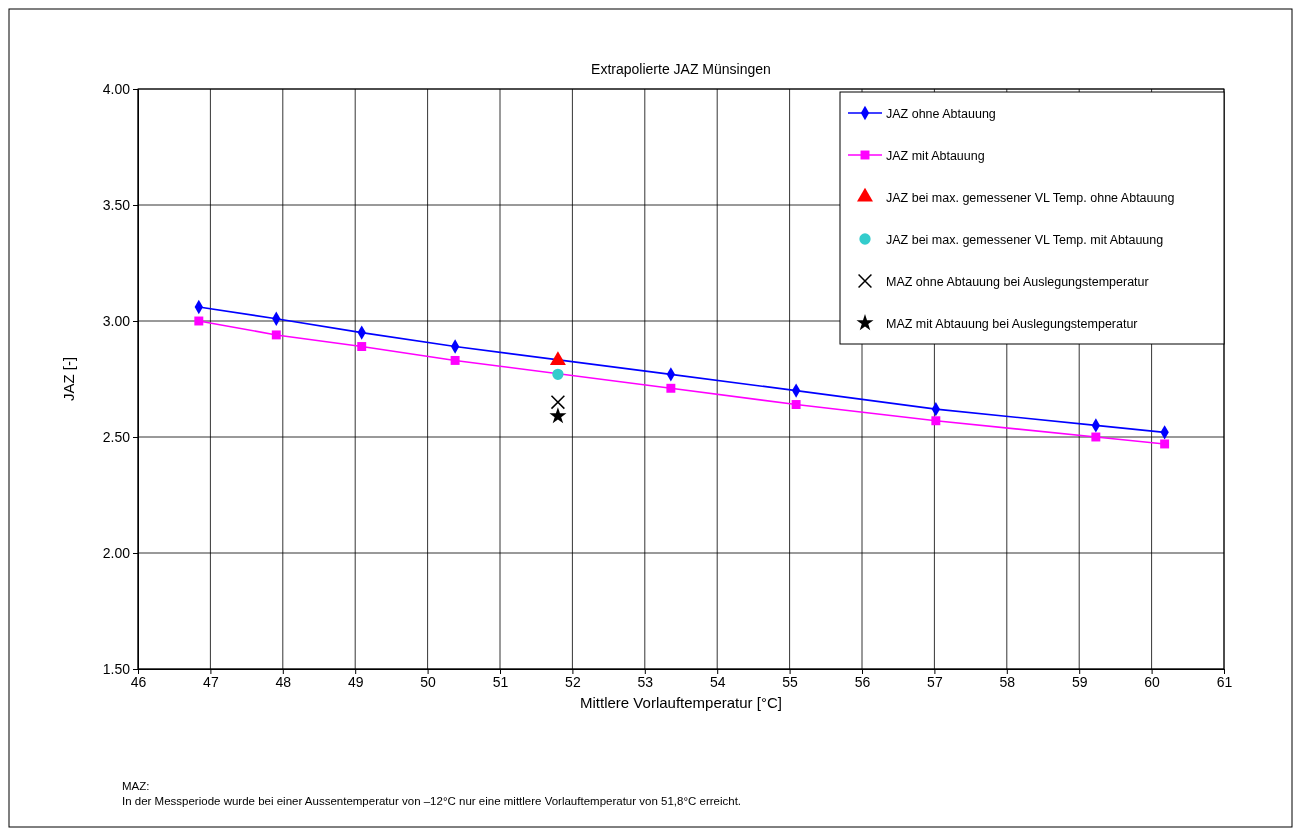 This screenshot has width=1301, height=836. Describe the element at coordinates (941, 114) in the screenshot. I see `legend-label: JAZ ohne Abtauung` at that location.